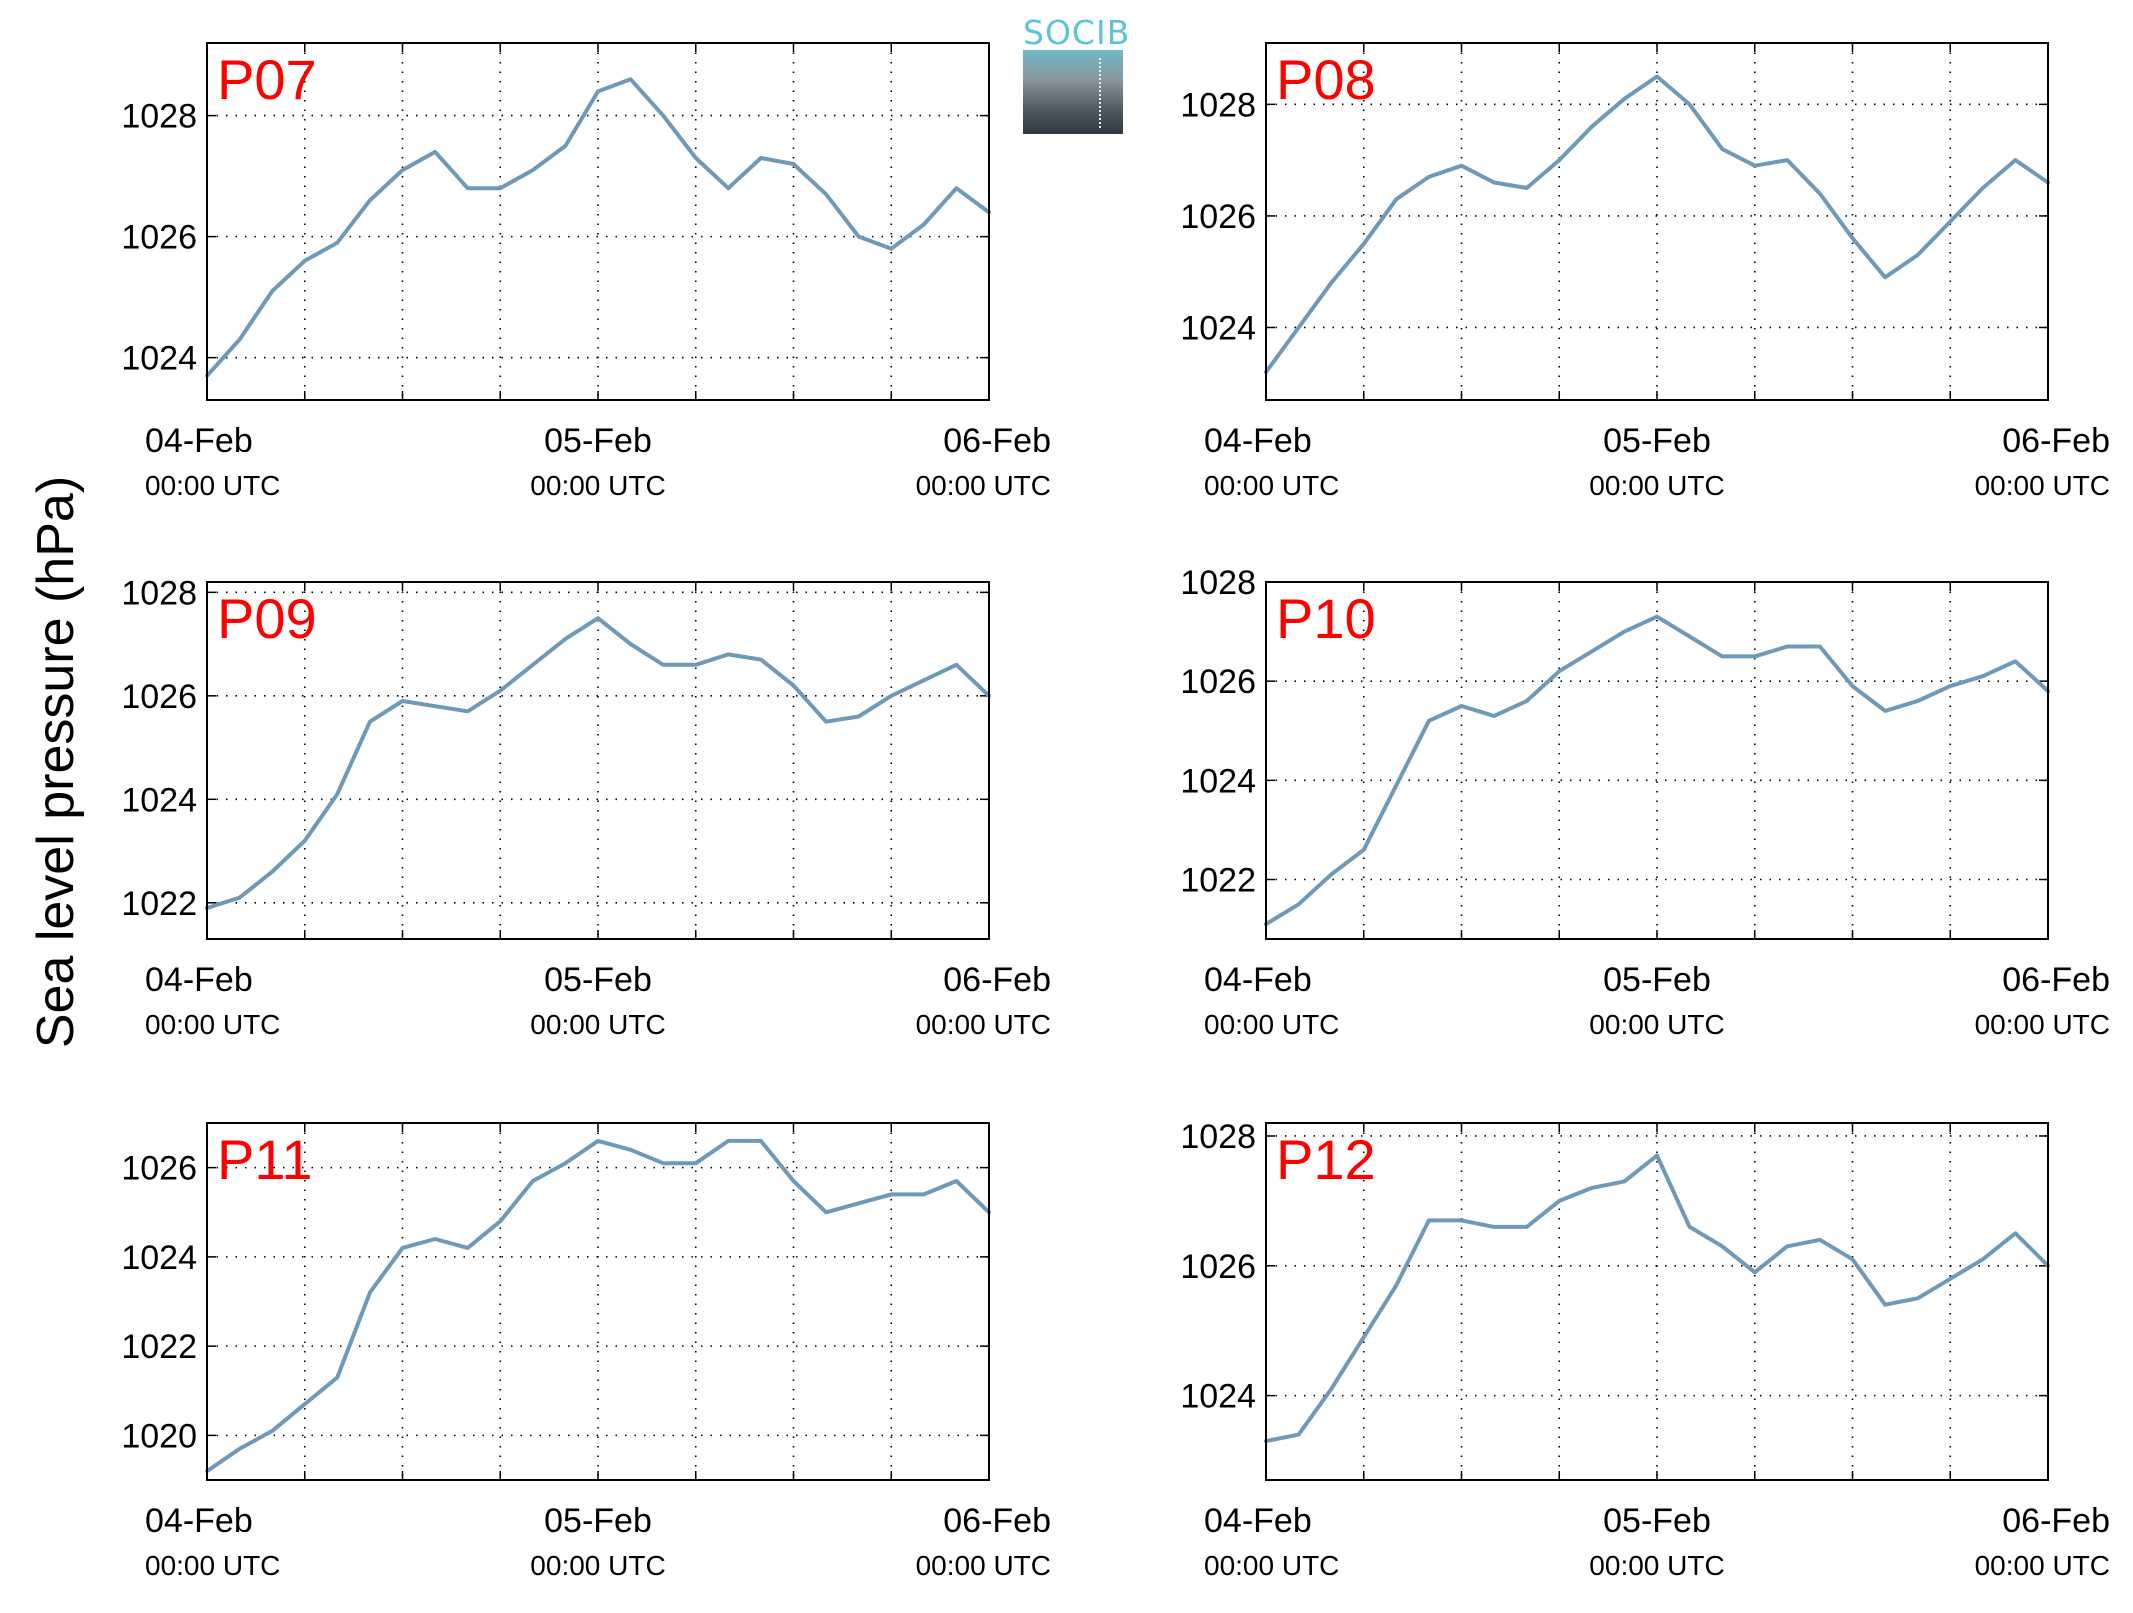 Image resolution: width=2133 pixels, height=1613 pixels. What do you see at coordinates (56, 762) in the screenshot?
I see `y-axis-label: Sea level pressure (hPa)` at bounding box center [56, 762].